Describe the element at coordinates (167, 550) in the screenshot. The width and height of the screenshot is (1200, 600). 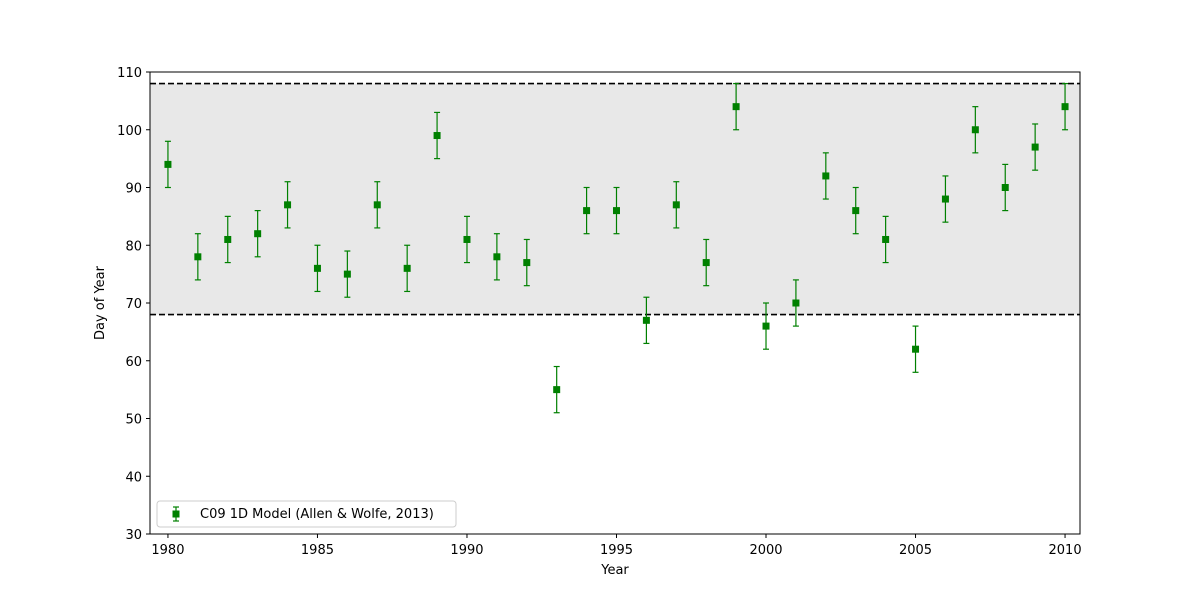
I see `x-tick-label: 1980` at that location.